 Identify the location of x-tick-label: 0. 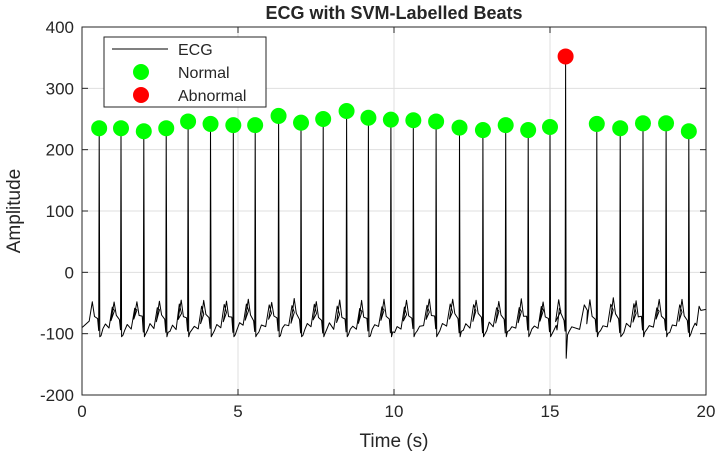
(81, 411).